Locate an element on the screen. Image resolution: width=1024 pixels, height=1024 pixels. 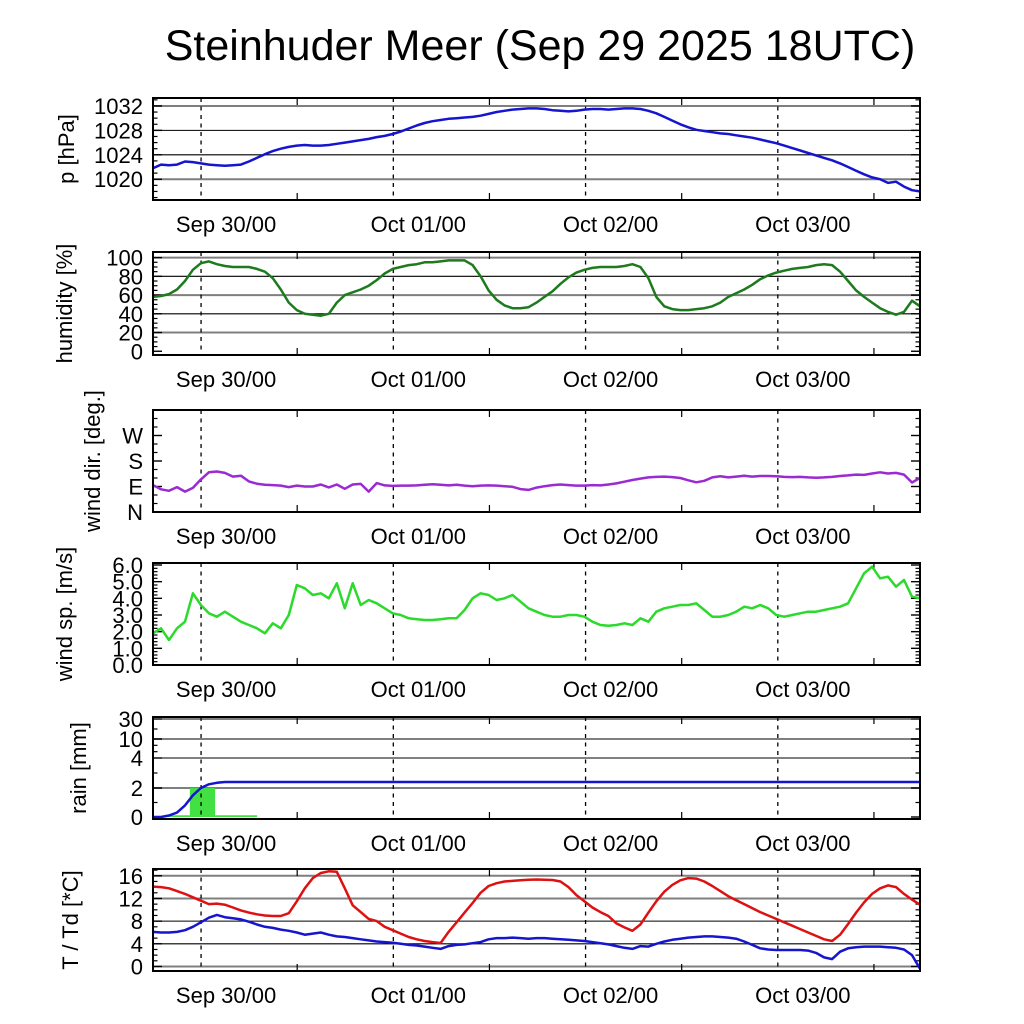
pressure-ytick-label: 1020 is located at coordinates (118, 179).